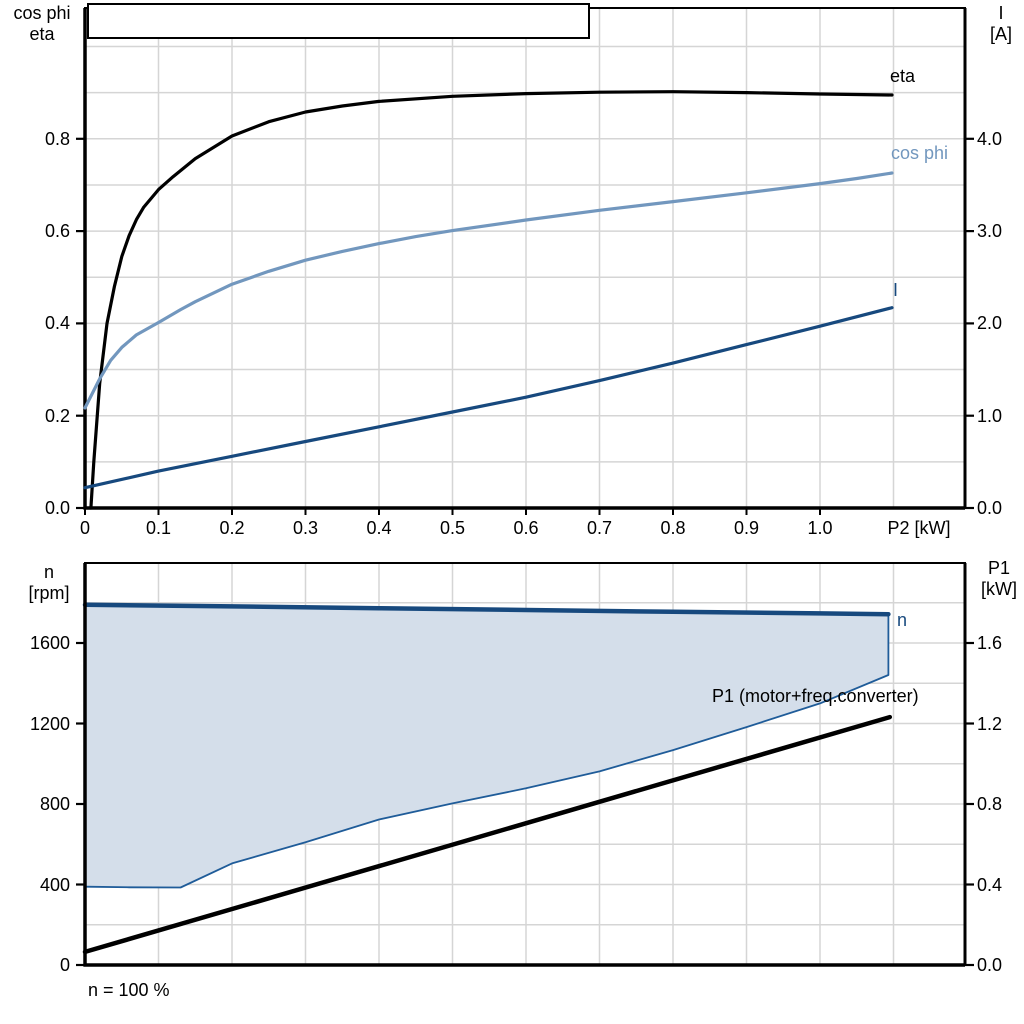 The width and height of the screenshot is (1024, 1024). I want to click on top-left-axis-label: cos phi eta, so click(42, 24).